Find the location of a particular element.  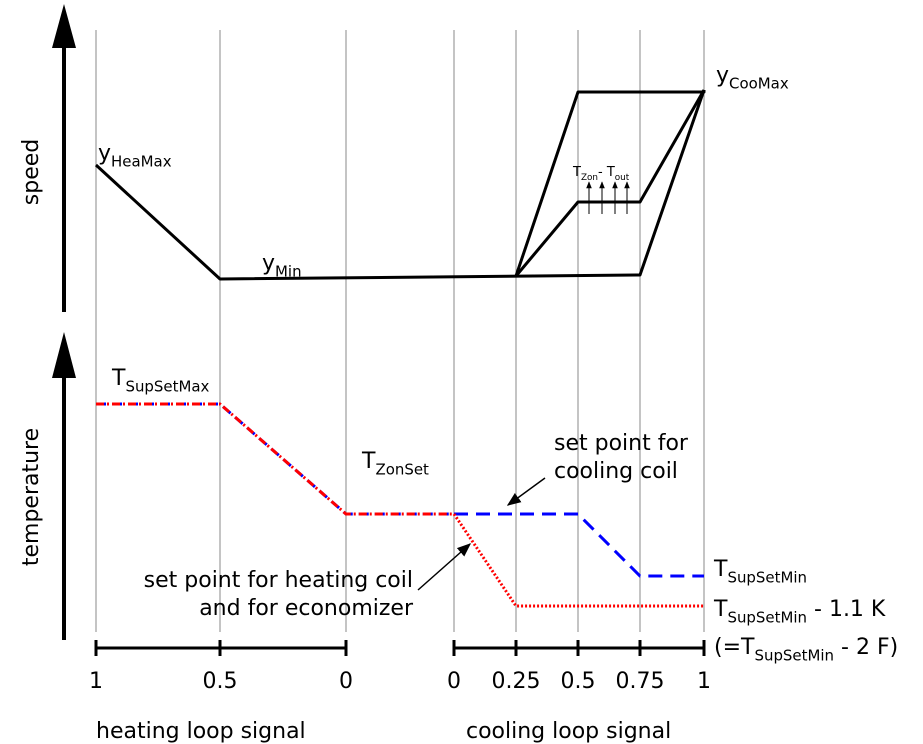

subscript: Min is located at coordinates (288, 272).